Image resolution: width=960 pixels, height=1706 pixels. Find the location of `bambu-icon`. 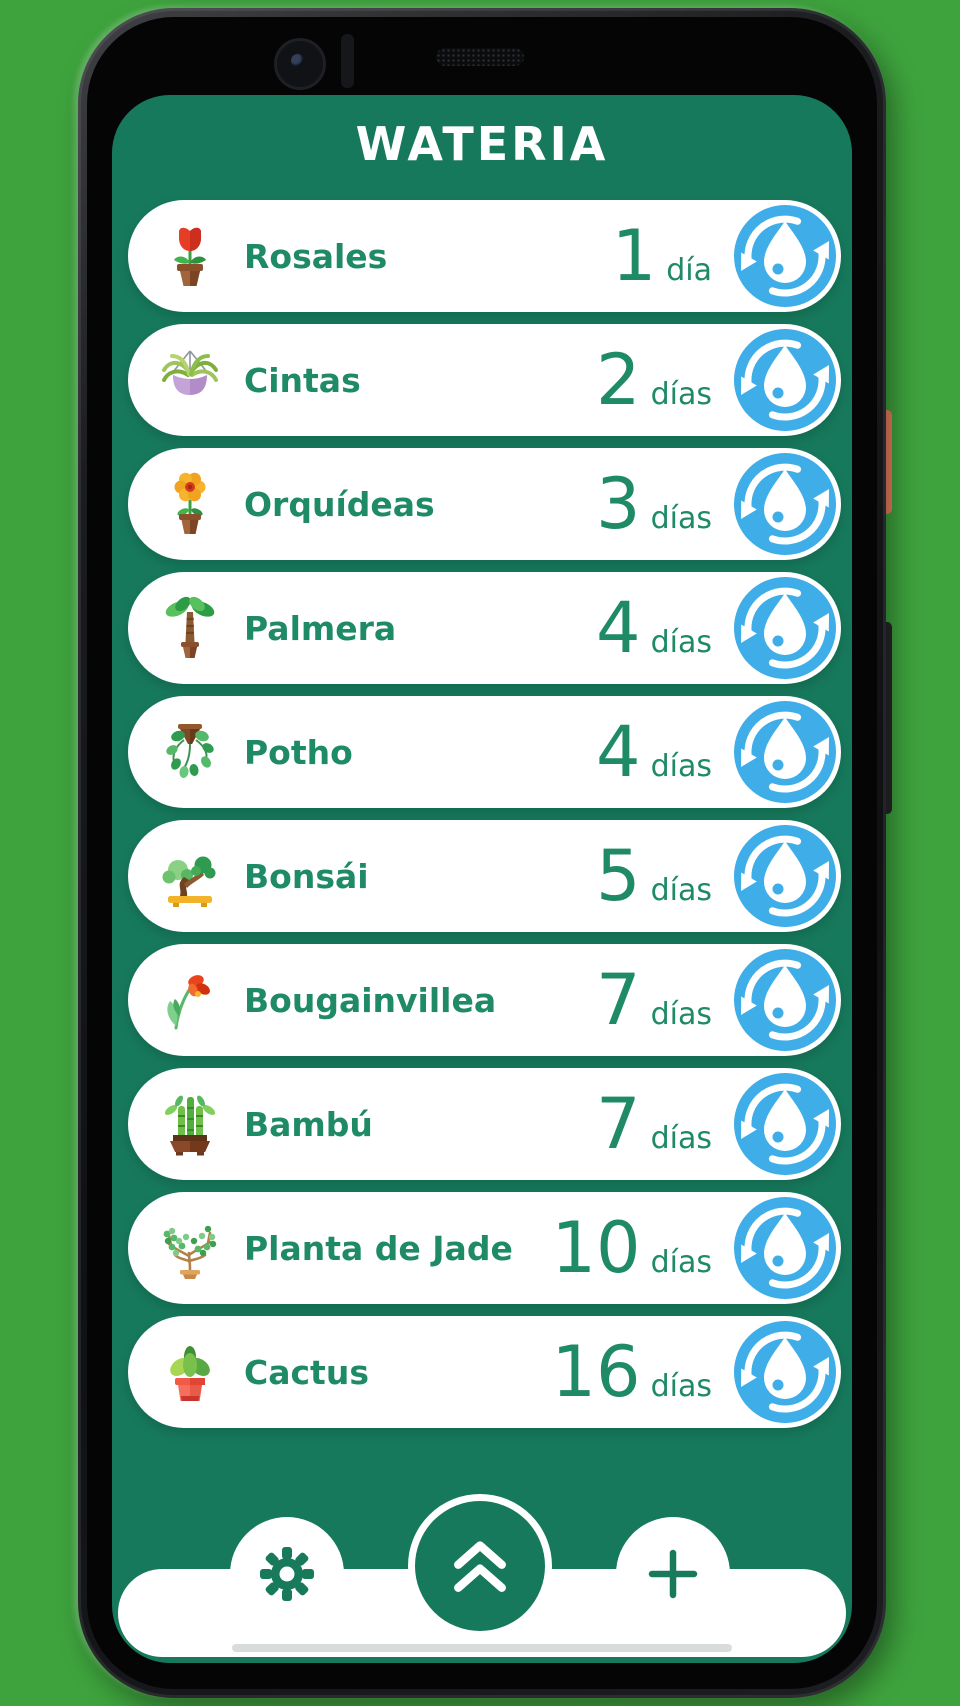

bambu-icon is located at coordinates (190, 1124).